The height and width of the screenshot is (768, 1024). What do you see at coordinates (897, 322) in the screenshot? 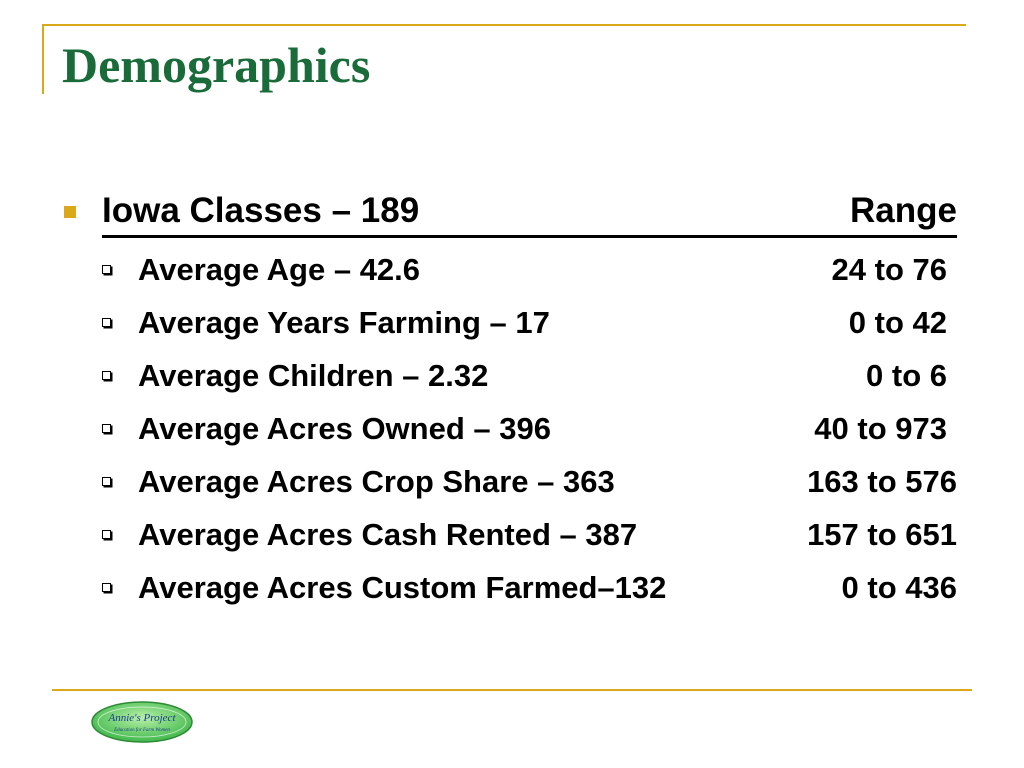
I see `item-range: 0 to 42` at bounding box center [897, 322].